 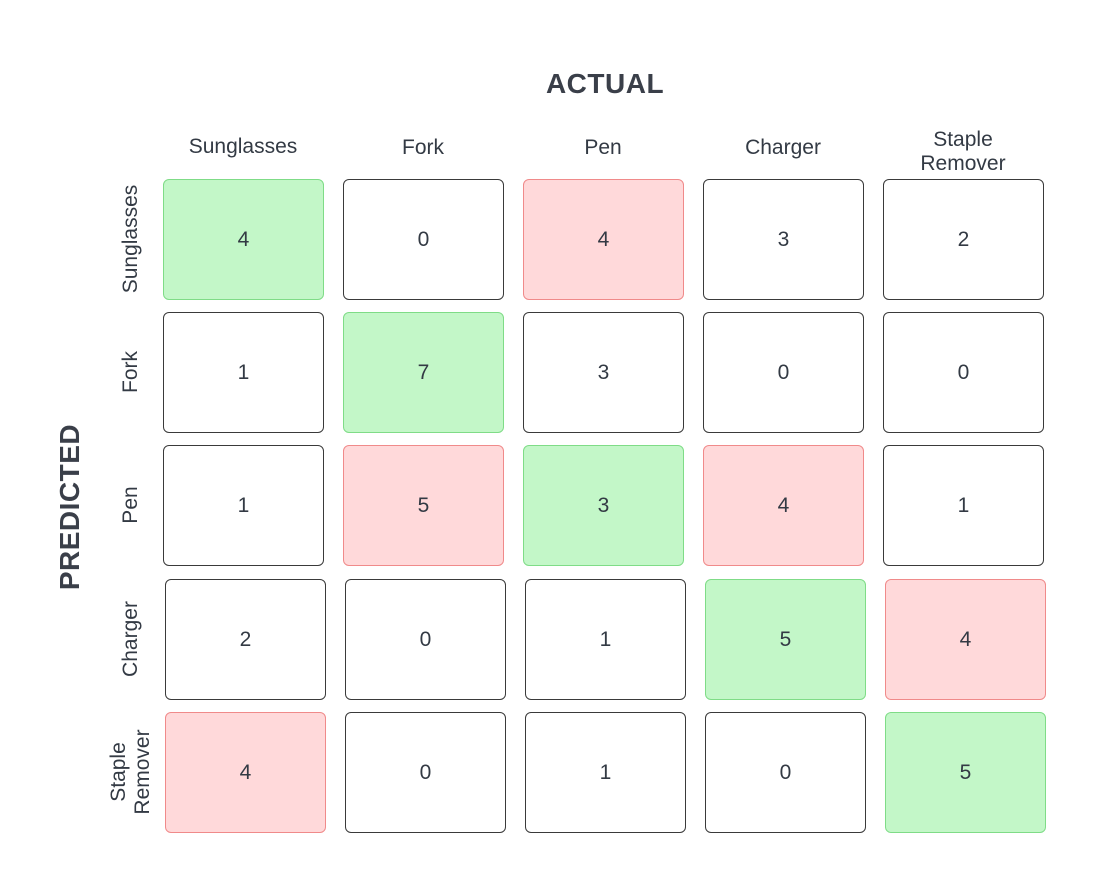 I want to click on column-header-line: Fork, so click(x=423, y=147).